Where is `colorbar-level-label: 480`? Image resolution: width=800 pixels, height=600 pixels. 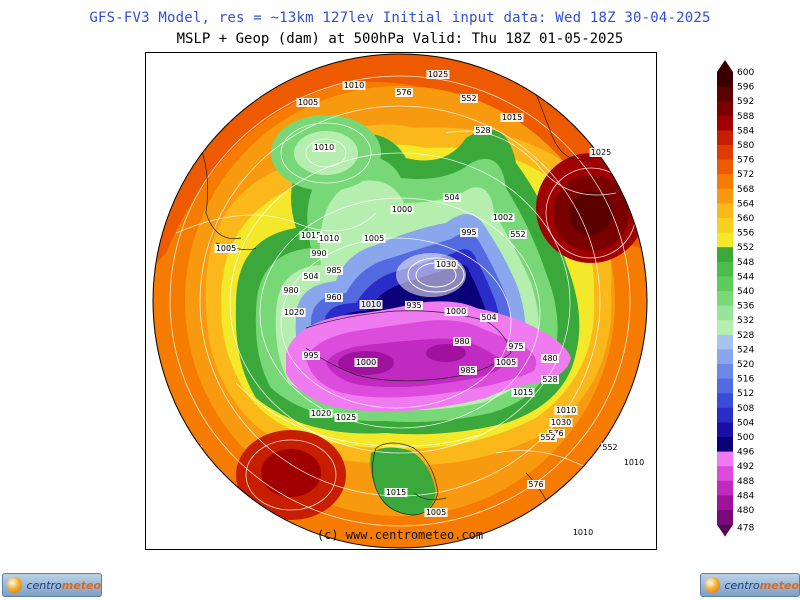
colorbar-level-label: 480 is located at coordinates (745, 511).